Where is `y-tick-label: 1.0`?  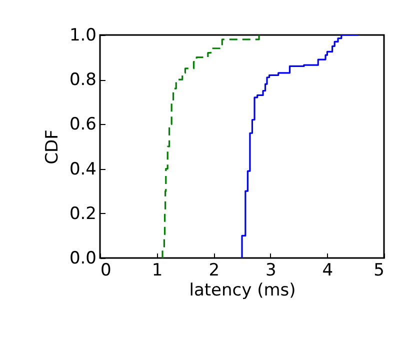
y-tick-label: 1.0 is located at coordinates (82, 36).